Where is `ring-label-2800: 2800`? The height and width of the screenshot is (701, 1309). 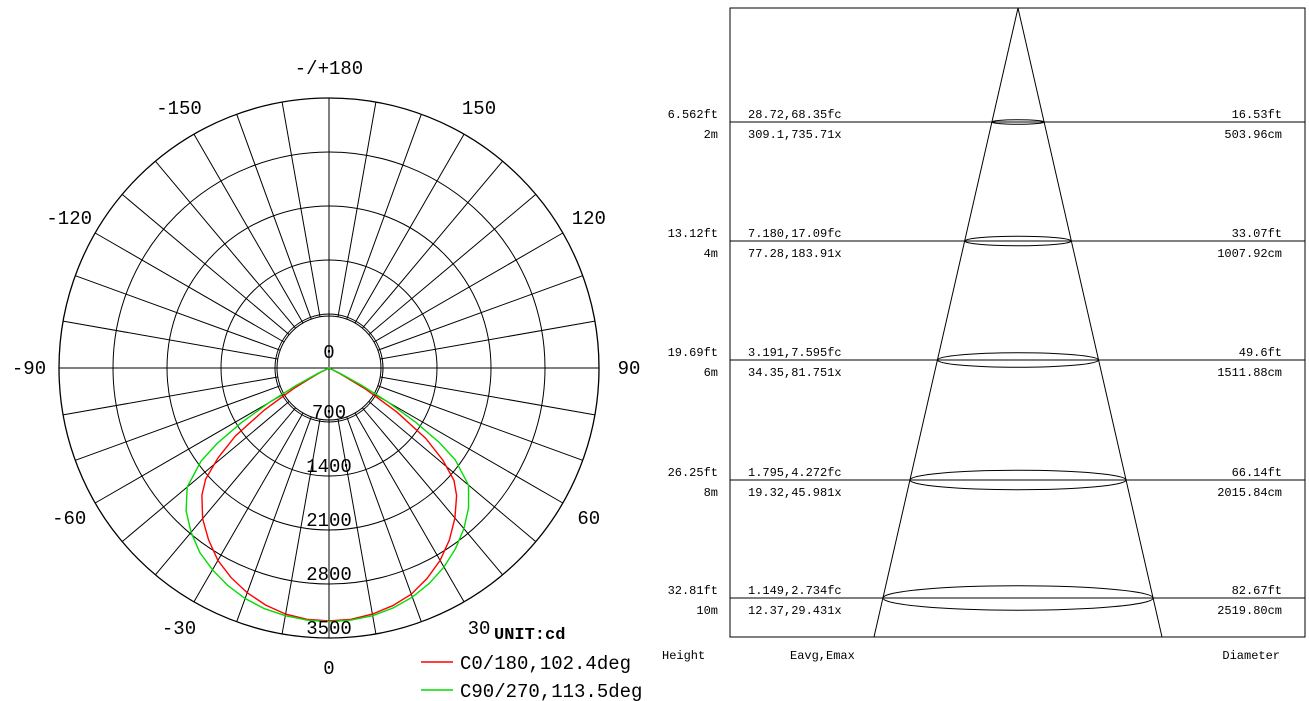 ring-label-2800: 2800 is located at coordinates (329, 575).